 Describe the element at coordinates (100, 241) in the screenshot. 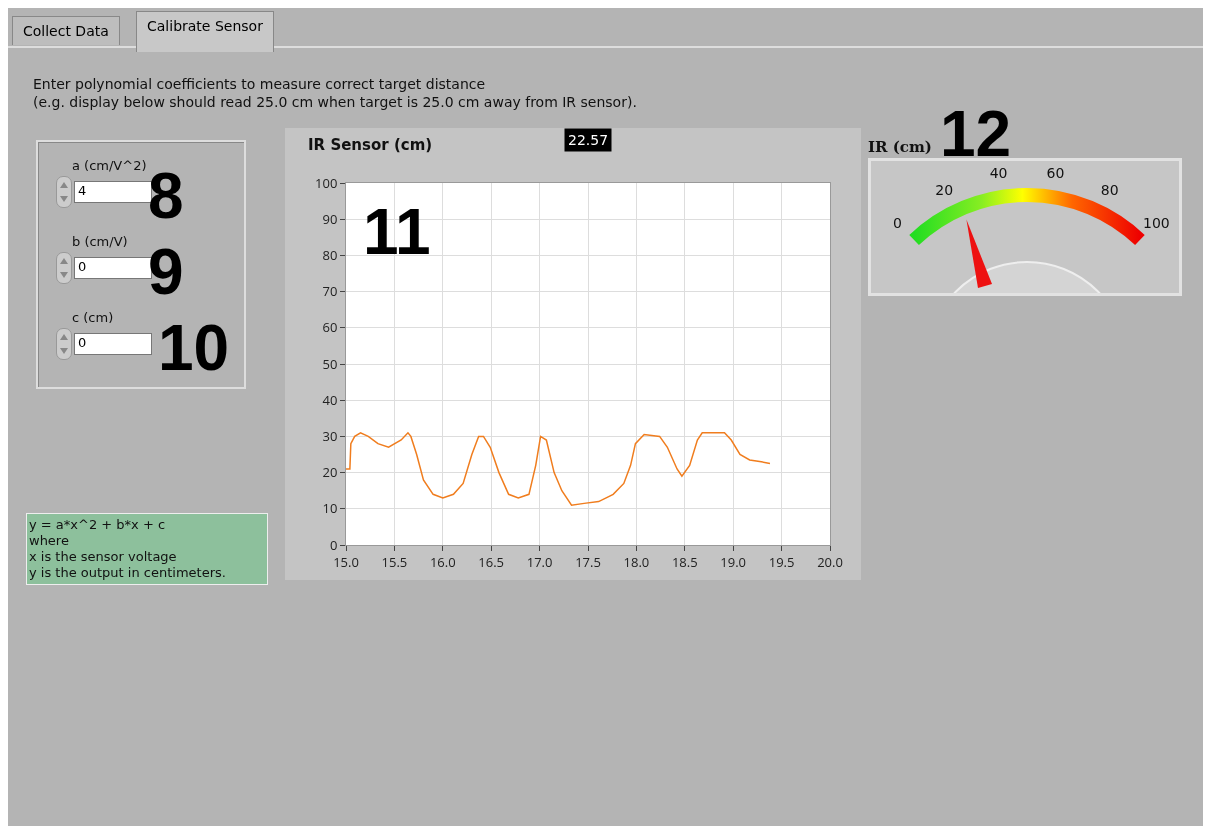

I see `text: b (cm/V)` at that location.